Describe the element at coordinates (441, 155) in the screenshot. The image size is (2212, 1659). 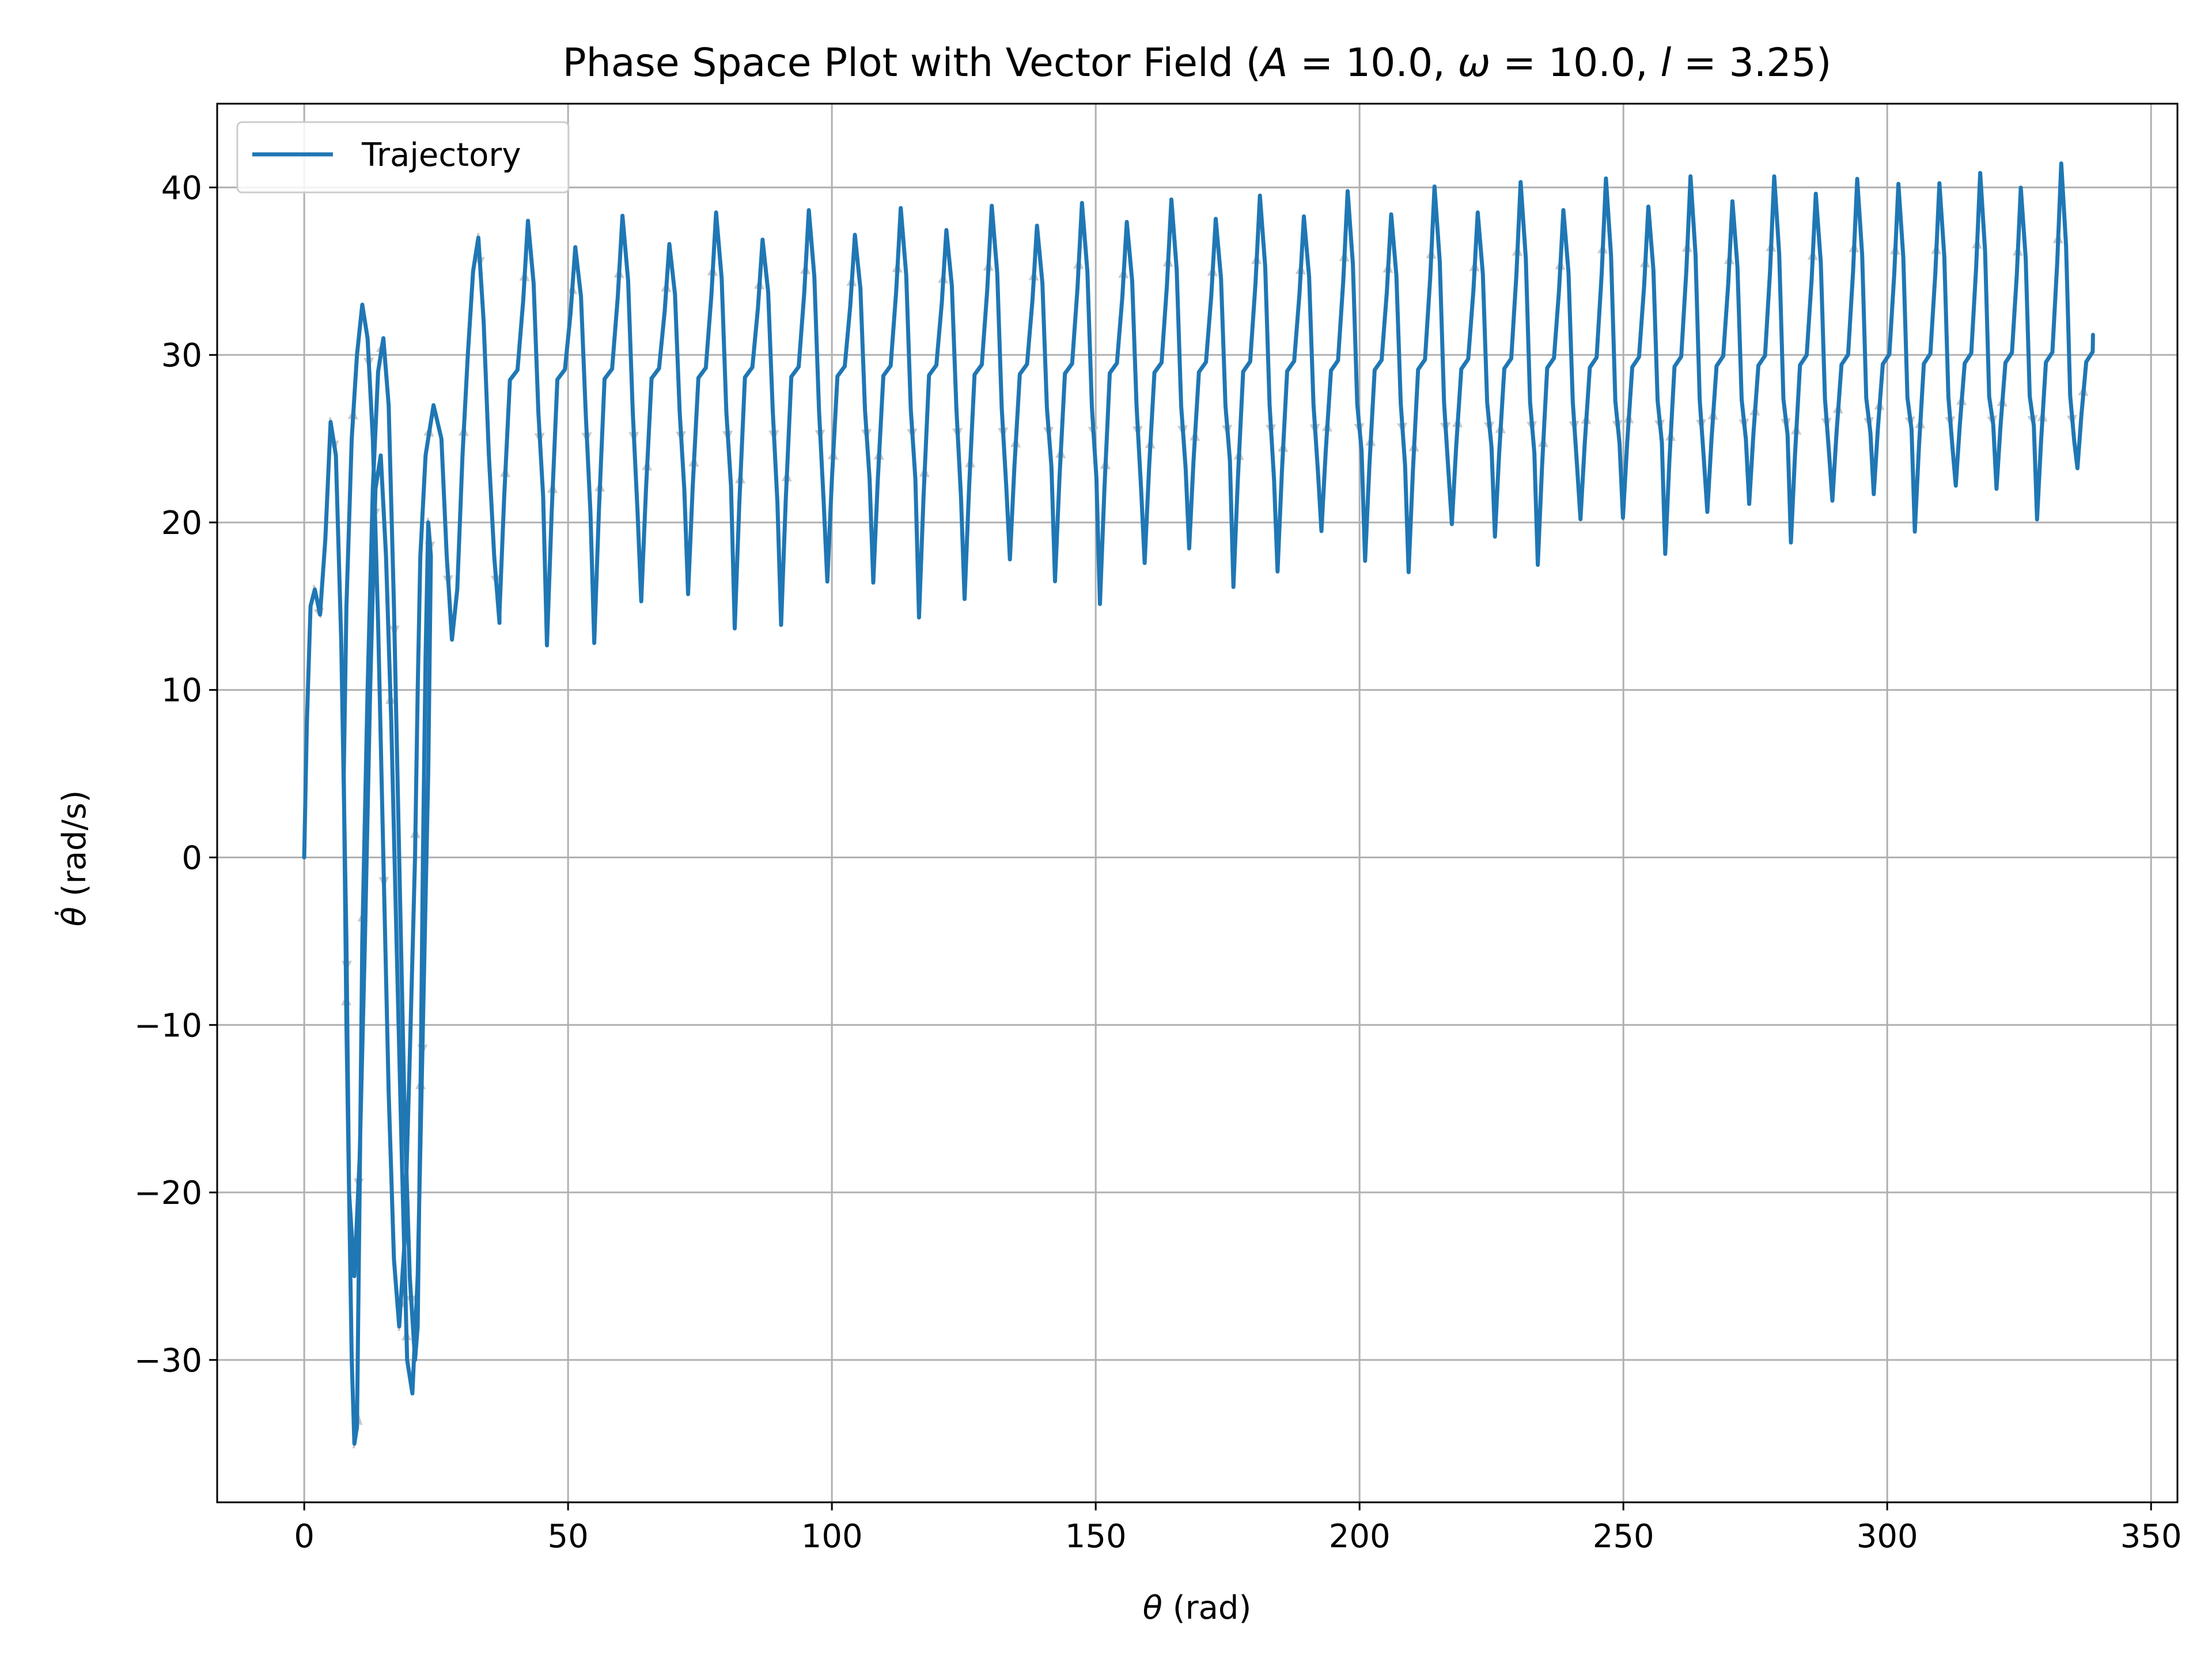
I see `legend-label-trajectory: Trajectory` at that location.